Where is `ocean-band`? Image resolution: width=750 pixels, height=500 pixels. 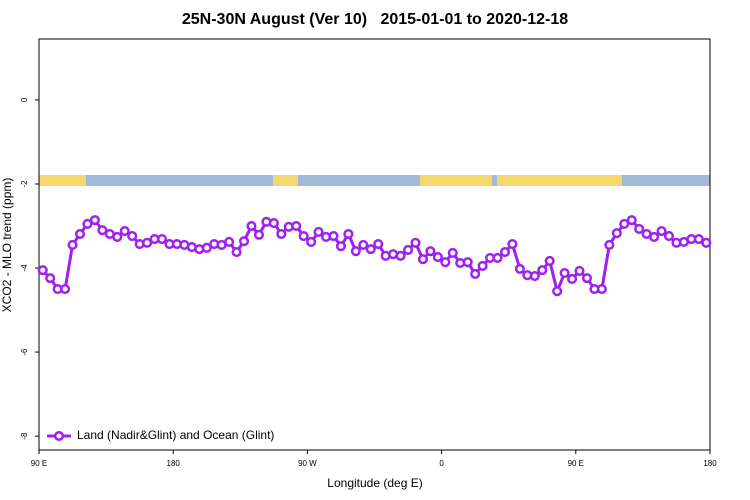 ocean-band is located at coordinates (374, 180).